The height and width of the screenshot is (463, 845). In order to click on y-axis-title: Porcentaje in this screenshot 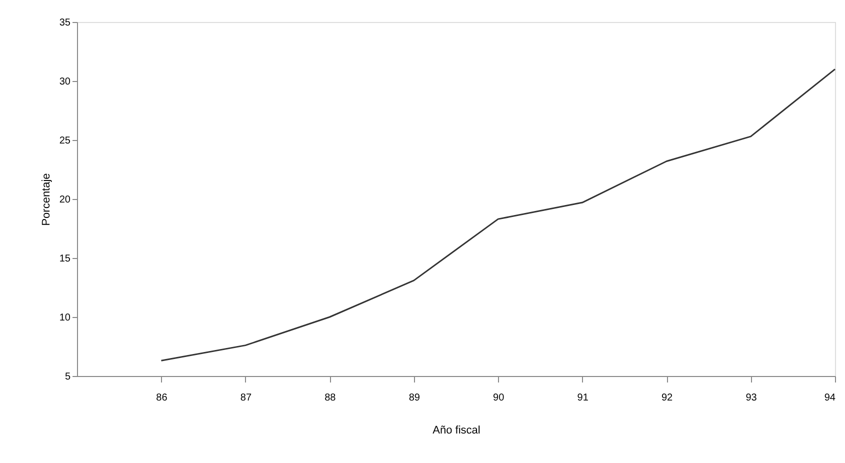, I will do `click(46, 199)`.